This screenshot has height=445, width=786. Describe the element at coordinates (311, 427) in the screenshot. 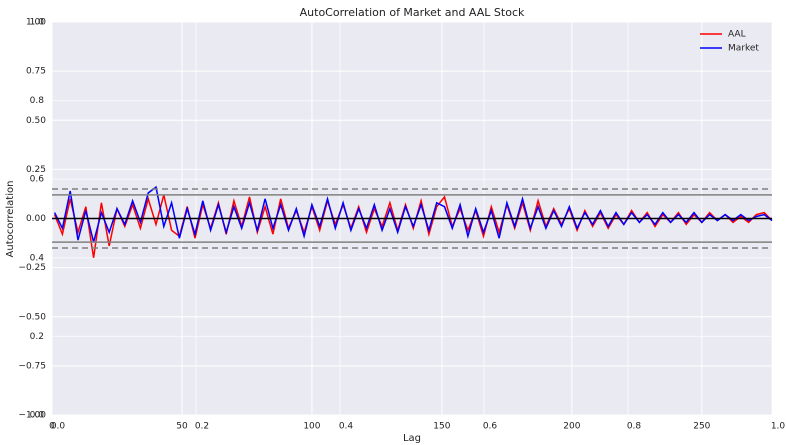

I see `x-tick-label: 100` at that location.